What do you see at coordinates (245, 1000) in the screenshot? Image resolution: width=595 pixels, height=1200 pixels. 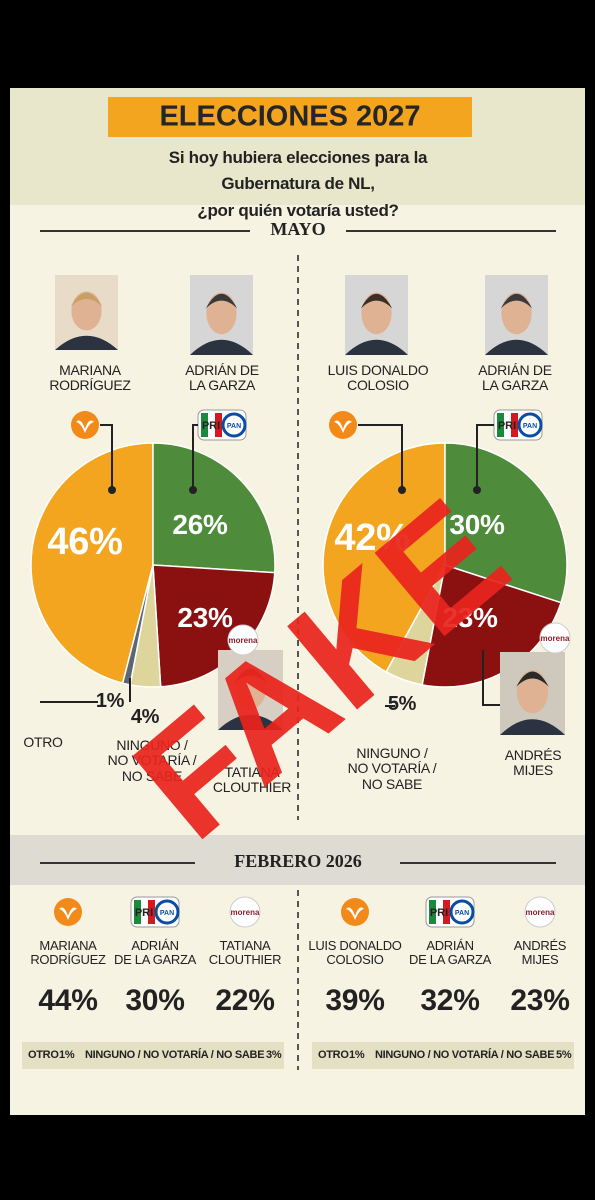 I see `candidate-value: 22%` at bounding box center [245, 1000].